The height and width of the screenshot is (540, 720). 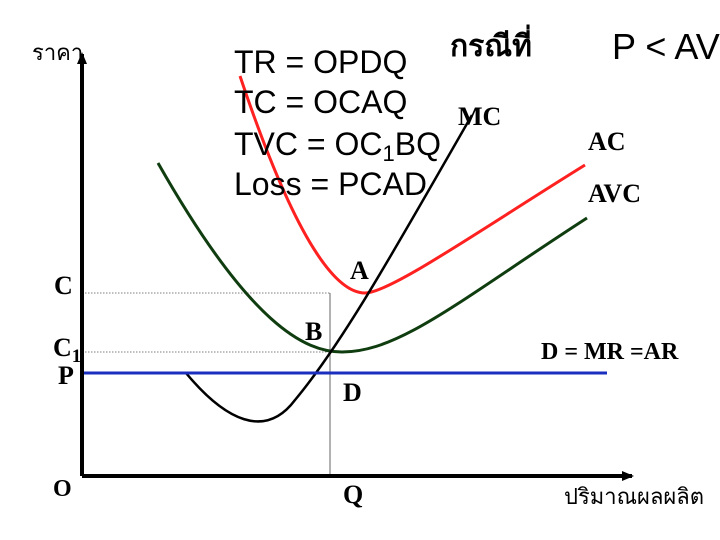 What do you see at coordinates (610, 352) in the screenshot?
I see `label-demand: D = MR =AR` at bounding box center [610, 352].